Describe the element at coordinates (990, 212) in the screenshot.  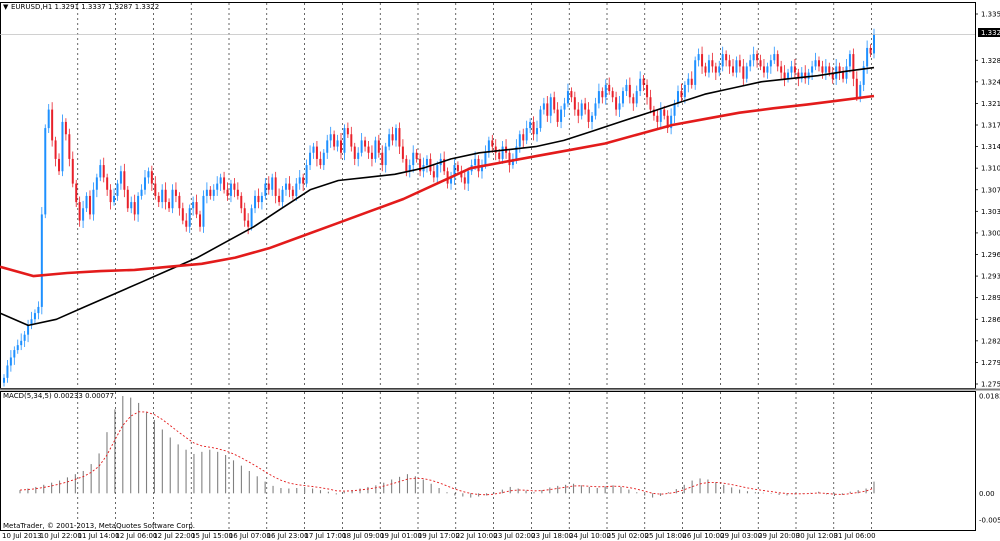
I see `price-tick-label: 1.3035` at that location.